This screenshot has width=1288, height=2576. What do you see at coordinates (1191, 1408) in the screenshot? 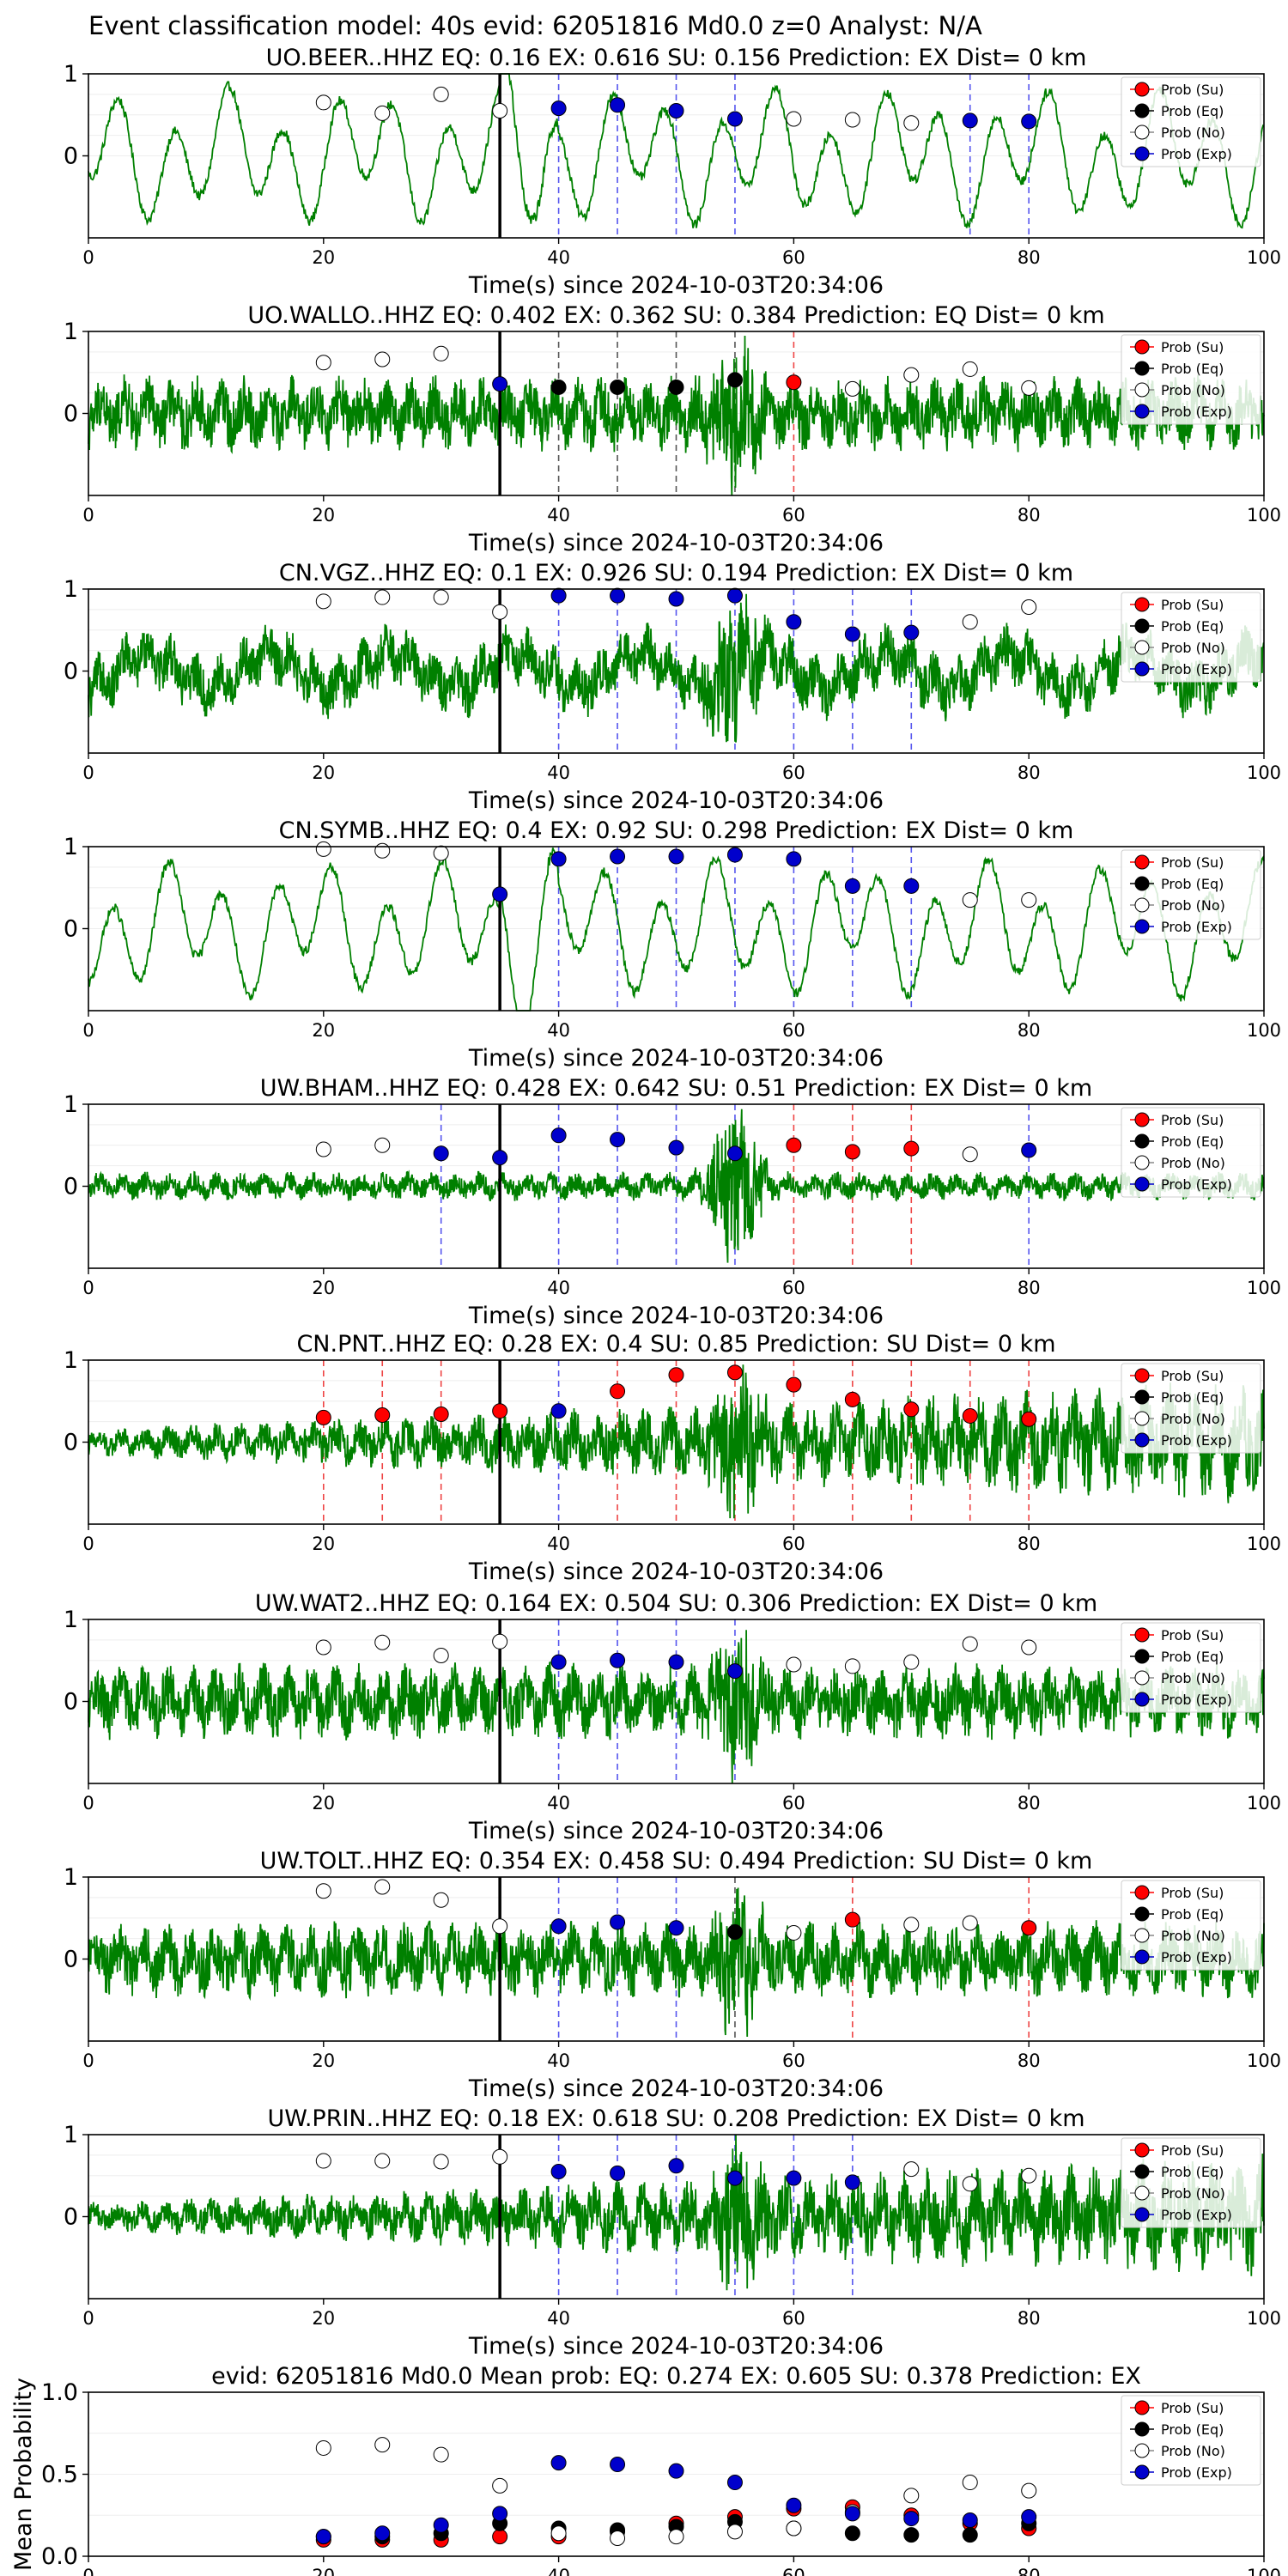
I see `legend-box` at bounding box center [1191, 1408].